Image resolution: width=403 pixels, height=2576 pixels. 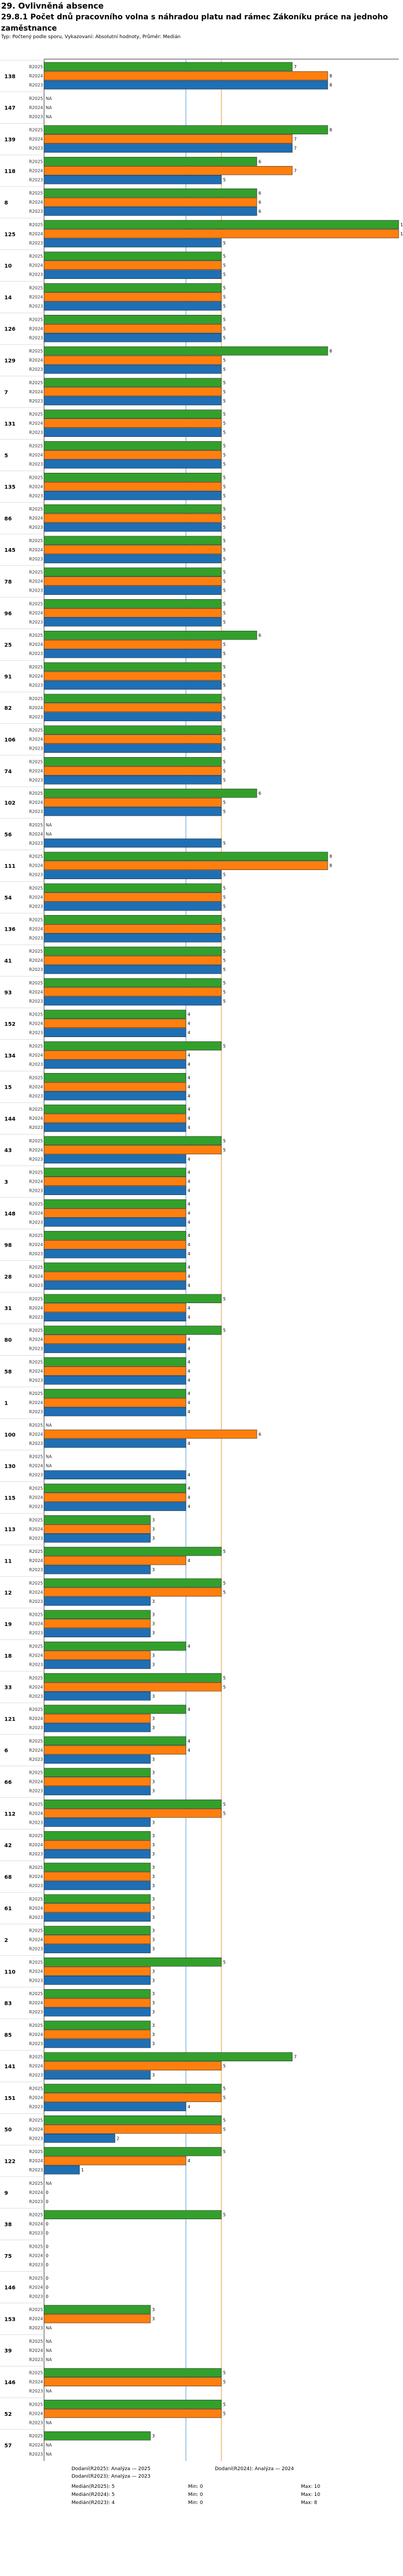 What do you see at coordinates (118, 2138) in the screenshot?
I see `data-label: 2` at bounding box center [118, 2138].